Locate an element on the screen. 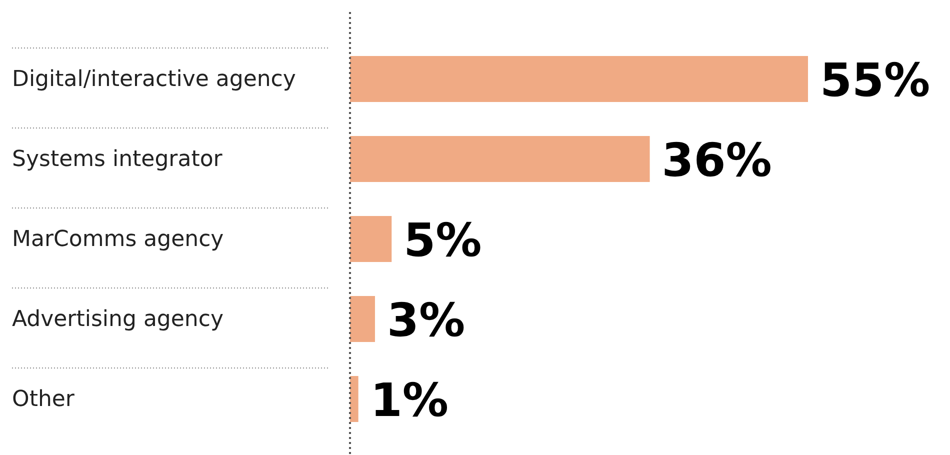 This screenshot has height=455, width=950. data-label: 36% is located at coordinates (717, 160).